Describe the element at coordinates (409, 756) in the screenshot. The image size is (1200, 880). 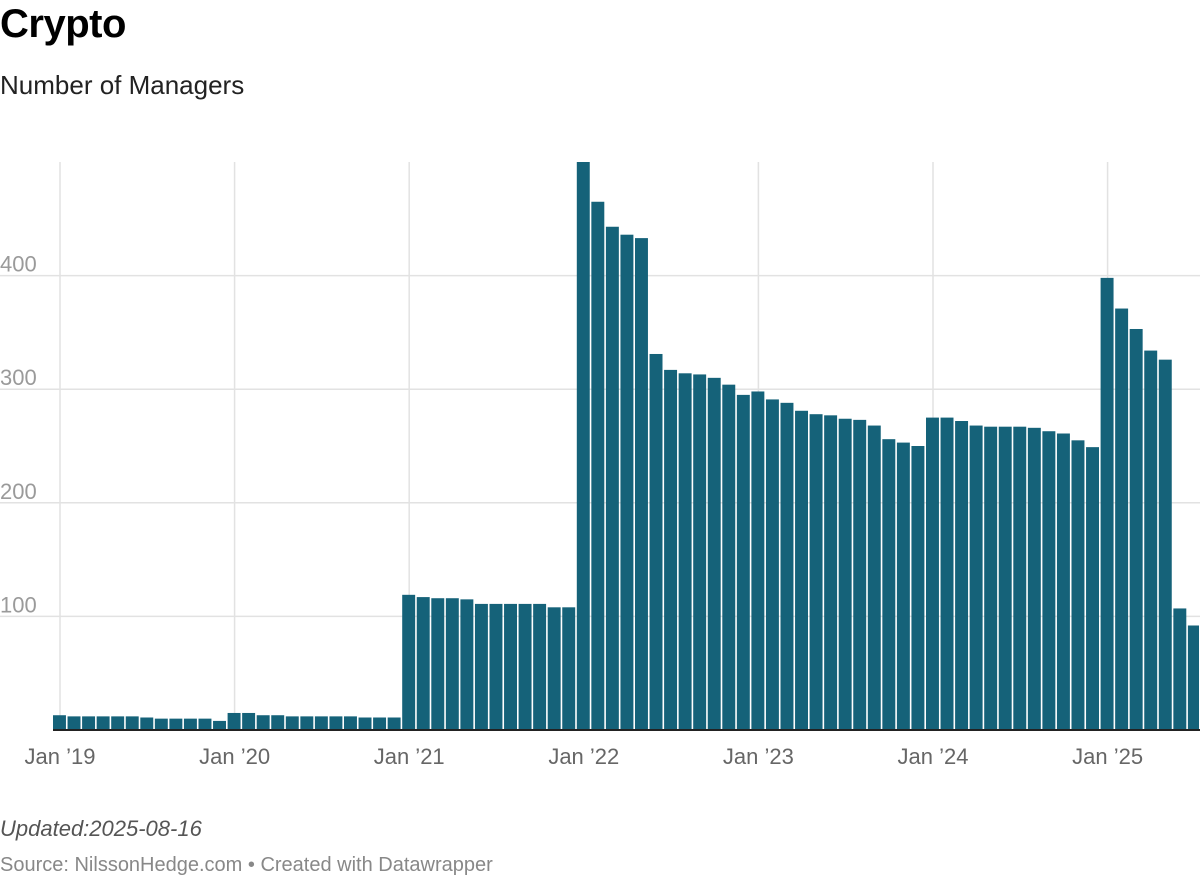
I see `x-tick-label: Jan ’21` at that location.